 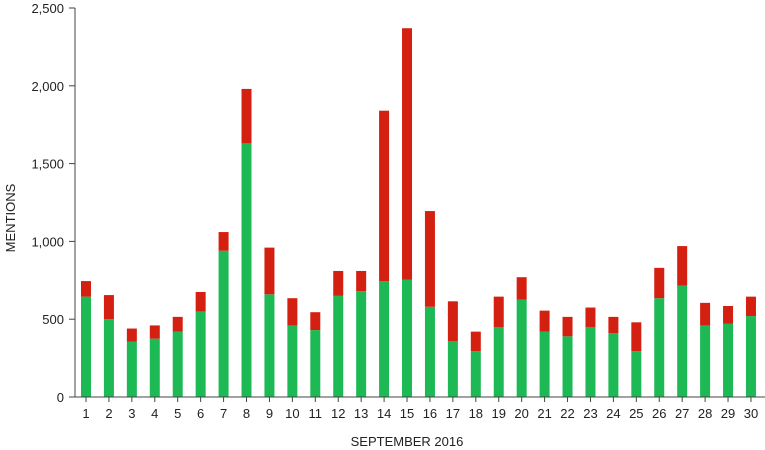 What do you see at coordinates (682, 413) in the screenshot?
I see `x-tick-label: 27` at bounding box center [682, 413].